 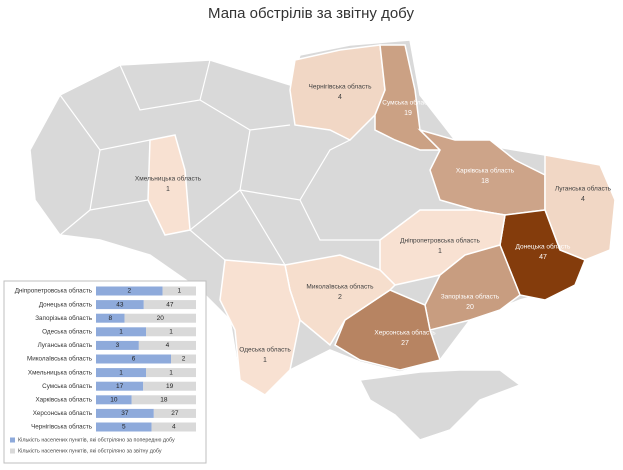 I want to click on region-value: 18, so click(x=485, y=181).